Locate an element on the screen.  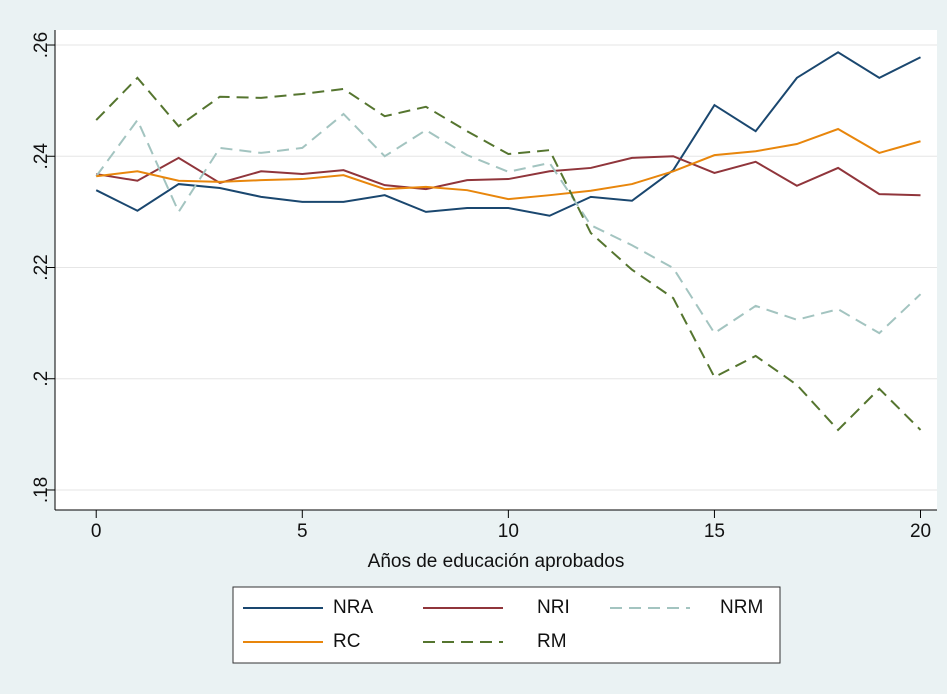
x-tick-label: 10 is located at coordinates (508, 531).